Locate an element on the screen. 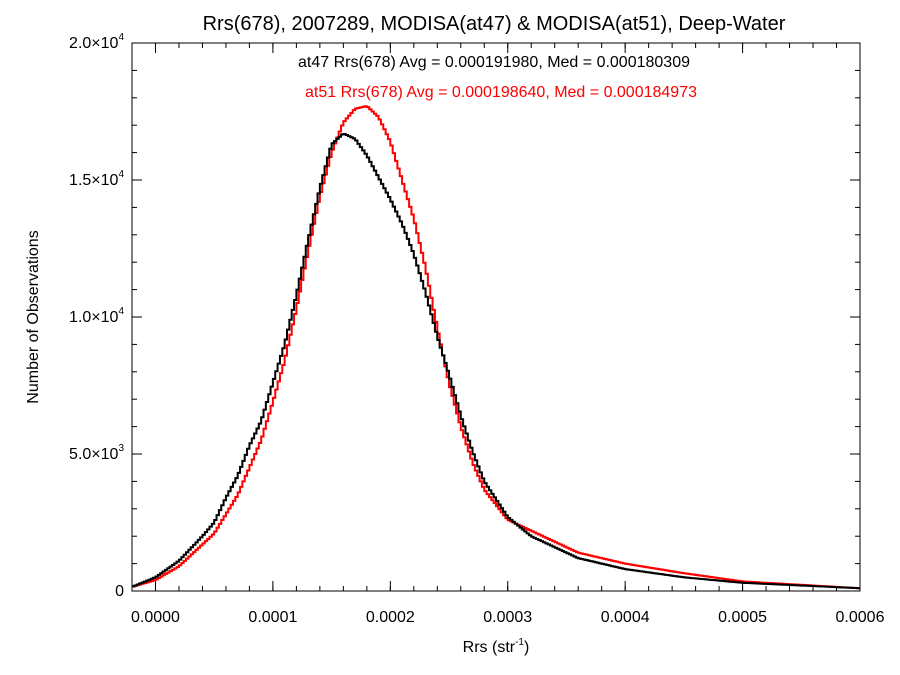  y-tick-label: 5.0×10³ is located at coordinates (96, 453).